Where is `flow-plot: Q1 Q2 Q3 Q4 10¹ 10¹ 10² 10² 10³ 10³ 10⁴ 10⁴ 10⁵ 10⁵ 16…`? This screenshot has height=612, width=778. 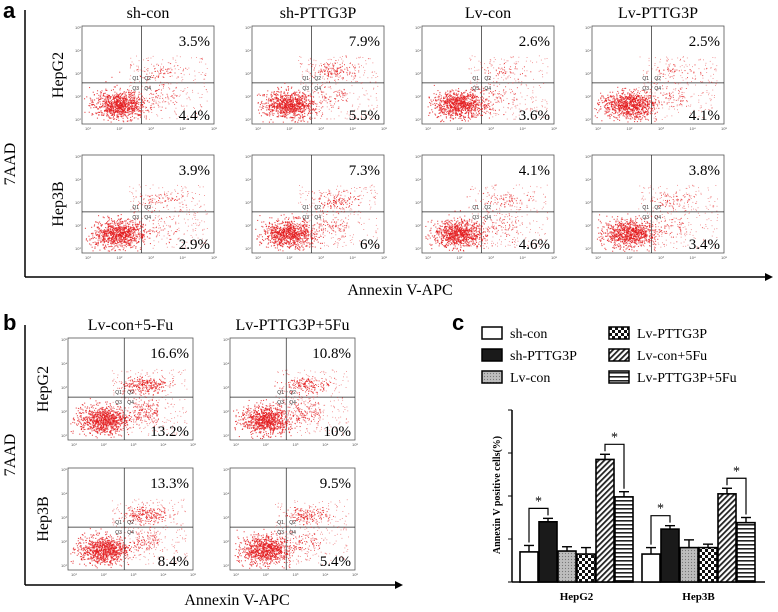 flow-plot: Q1 Q2 Q3 Q4 10¹ 10¹ 10² 10² 10³ 10³ 10⁴ 10⁴ 10⁵ 10⁵ 16… is located at coordinates (128, 392).